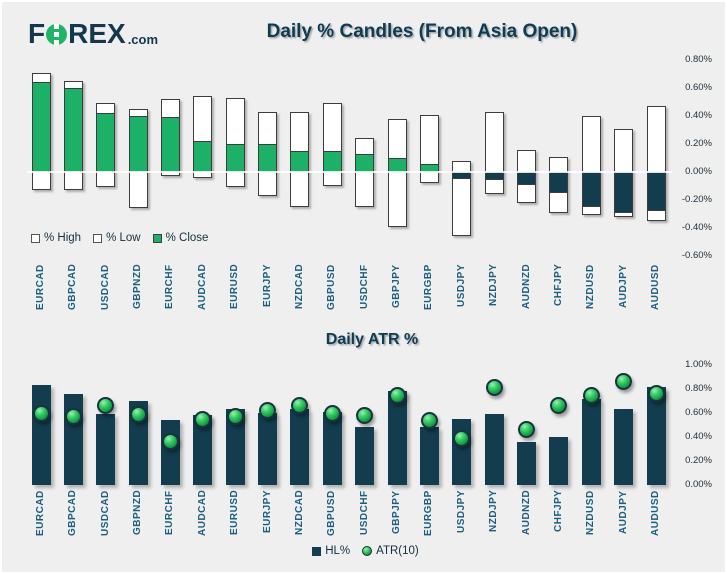 Image resolution: width=727 pixels, height=574 pixels. I want to click on hl-bar-audusd, so click(656, 435).